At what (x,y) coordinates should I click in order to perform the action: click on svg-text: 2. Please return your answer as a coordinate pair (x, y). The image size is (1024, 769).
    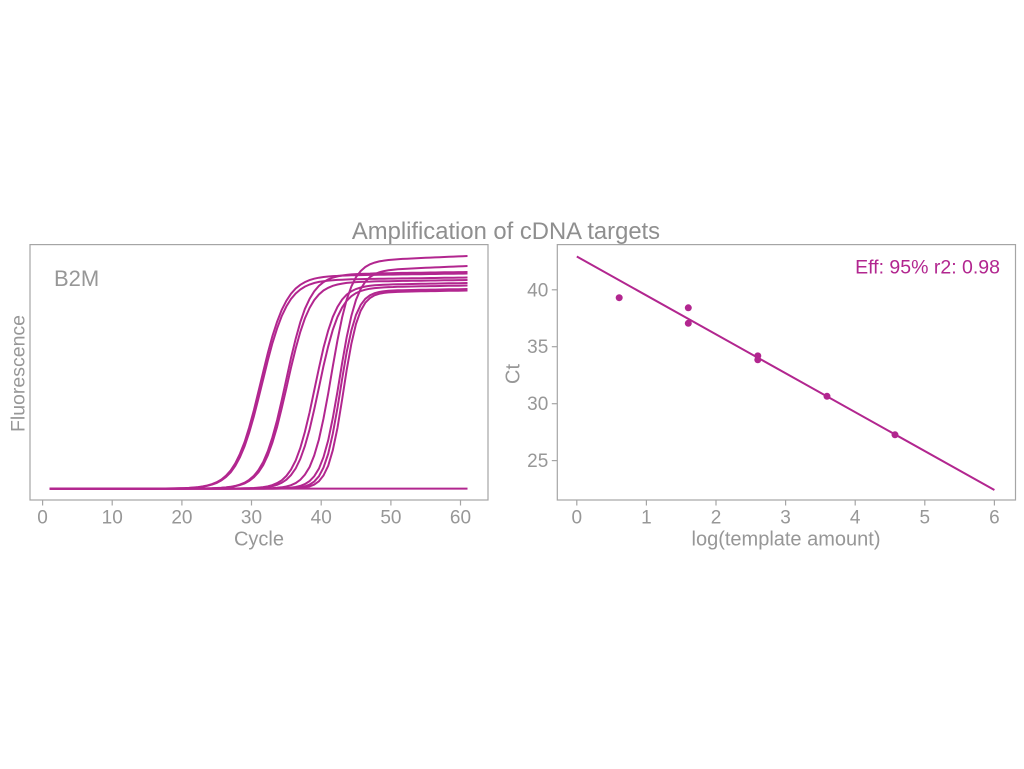
    Looking at the image, I should click on (716, 518).